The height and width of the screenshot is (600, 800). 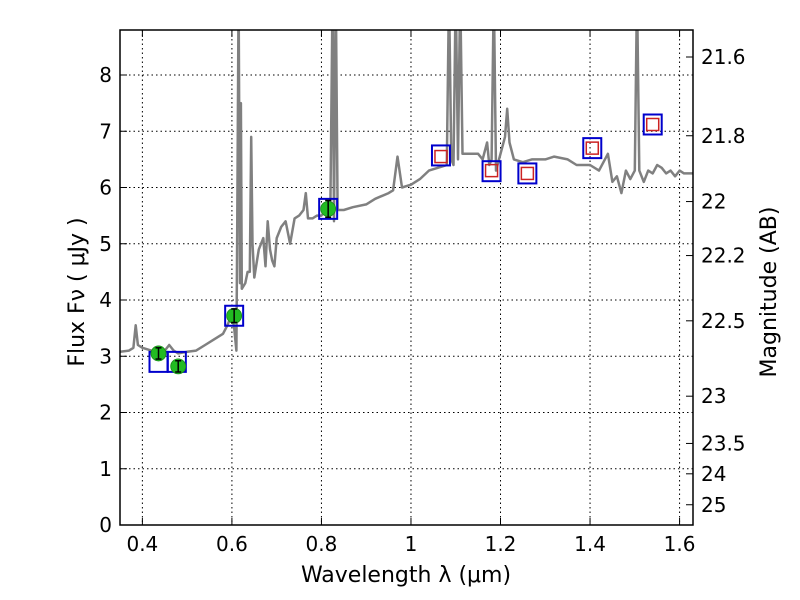 I want to click on y-tick-label: 3, so click(x=105, y=356).